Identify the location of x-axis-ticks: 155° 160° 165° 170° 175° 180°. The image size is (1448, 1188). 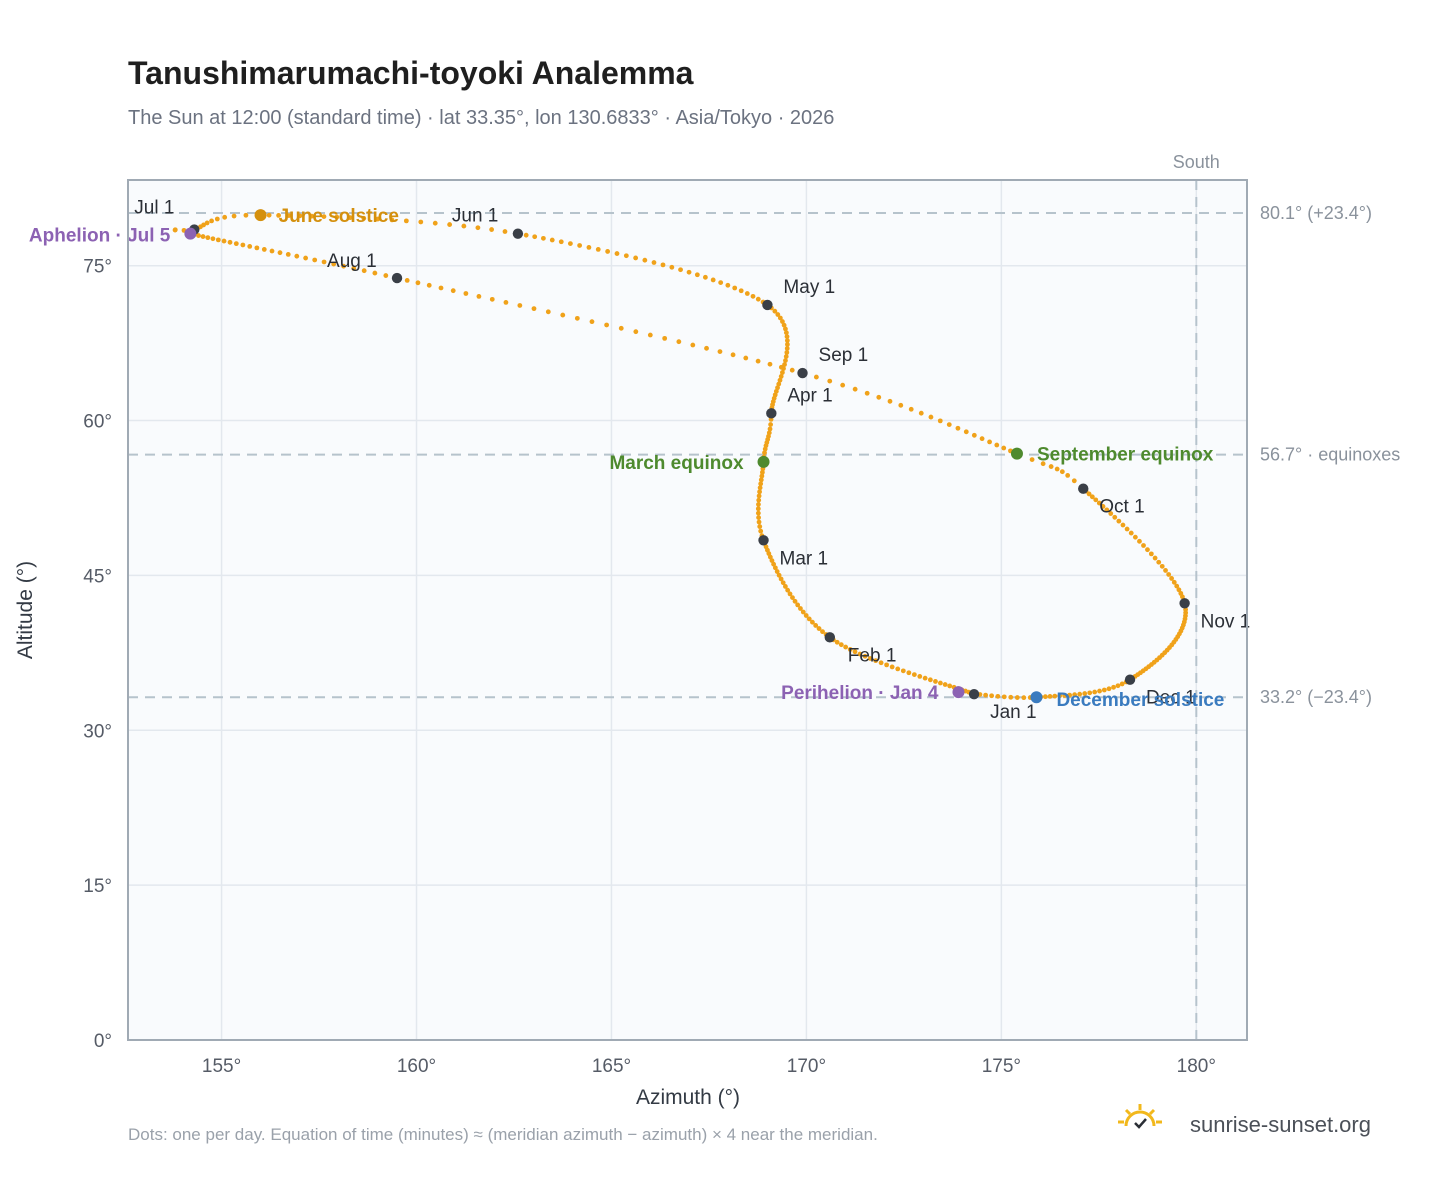
(709, 1066).